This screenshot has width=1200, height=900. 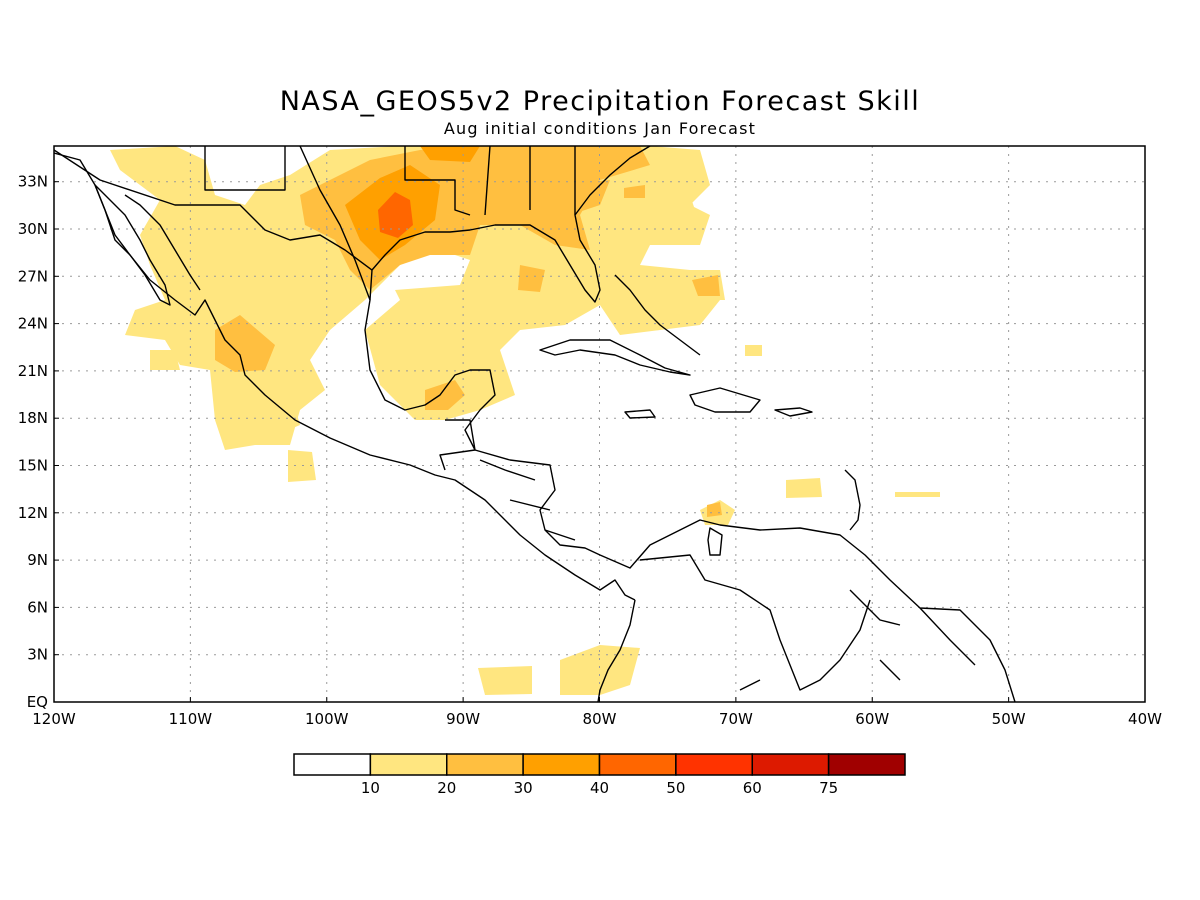 I want to click on shade-atlantic-strip, so click(x=917, y=494).